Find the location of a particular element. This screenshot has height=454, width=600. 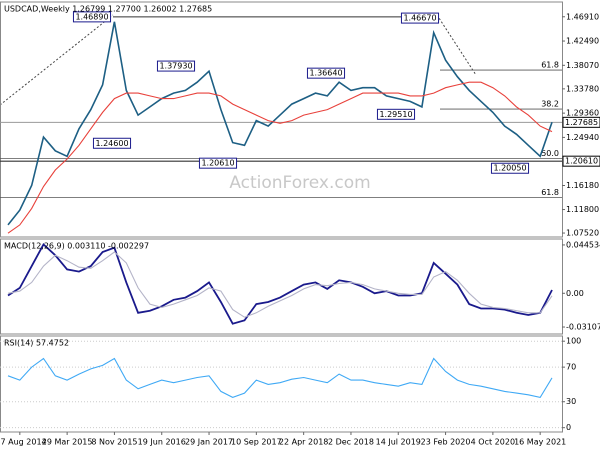

annotation-label: 1.46890 is located at coordinates (91, 16).